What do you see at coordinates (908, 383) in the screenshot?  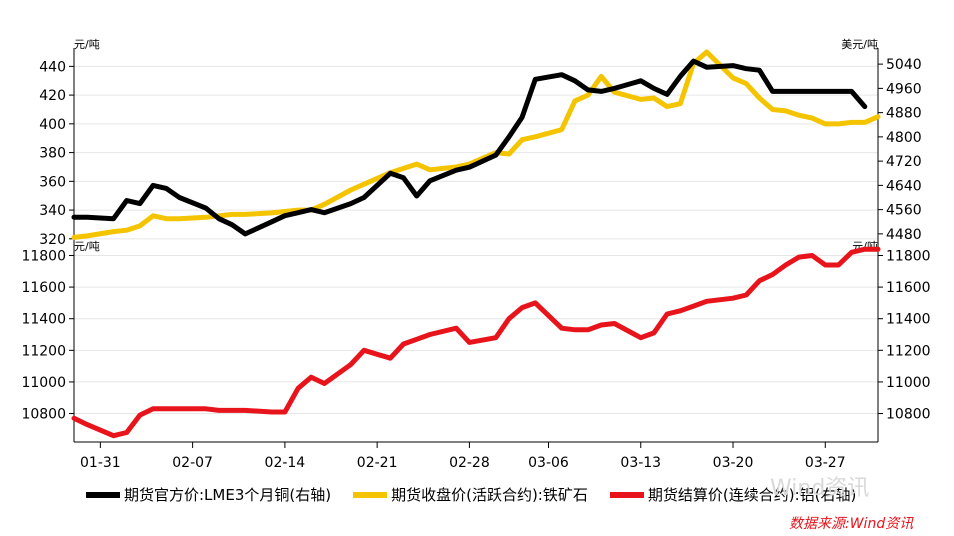 I see `y-tick-label-right-bottom: 11000` at bounding box center [908, 383].